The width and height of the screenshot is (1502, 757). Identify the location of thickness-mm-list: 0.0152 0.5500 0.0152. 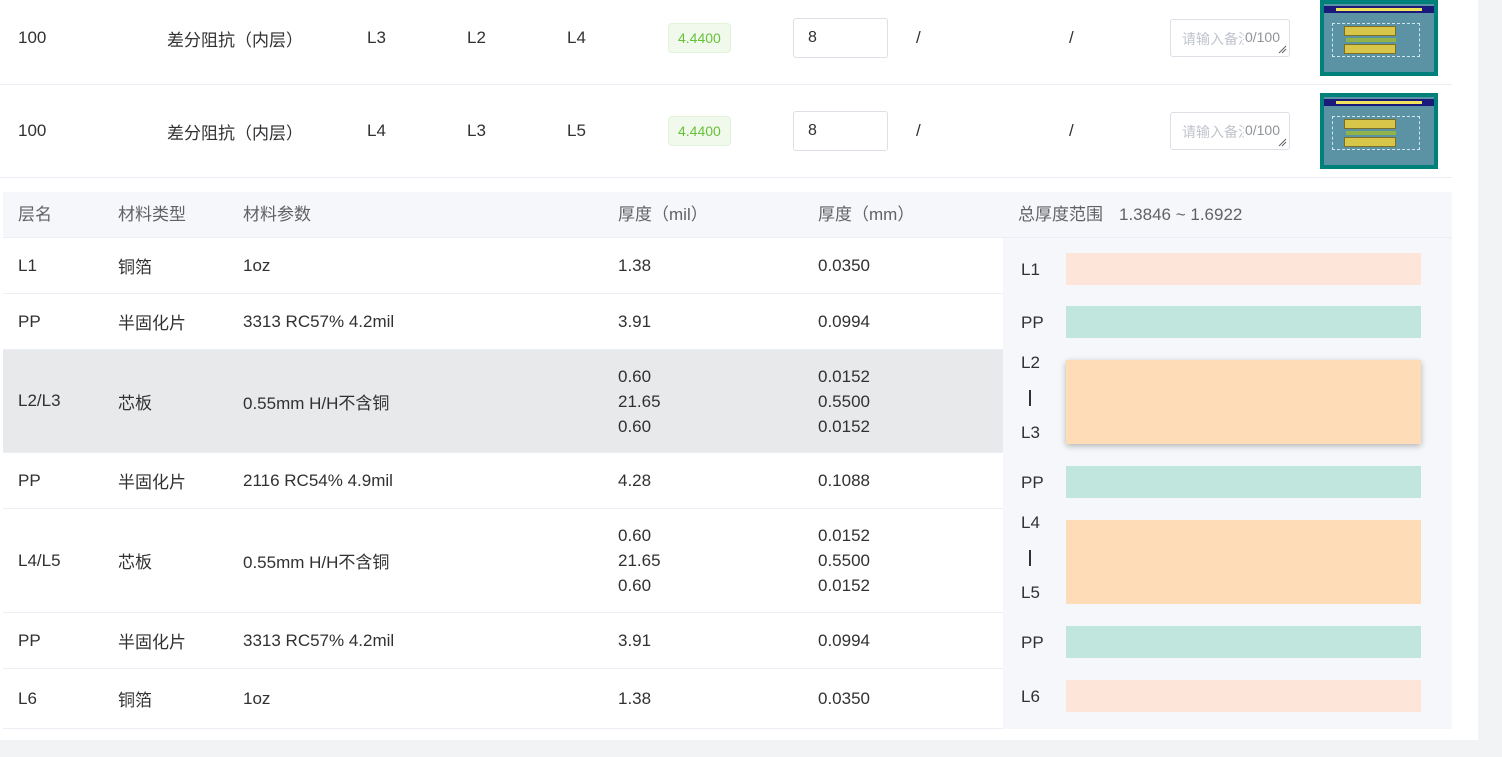
(844, 401).